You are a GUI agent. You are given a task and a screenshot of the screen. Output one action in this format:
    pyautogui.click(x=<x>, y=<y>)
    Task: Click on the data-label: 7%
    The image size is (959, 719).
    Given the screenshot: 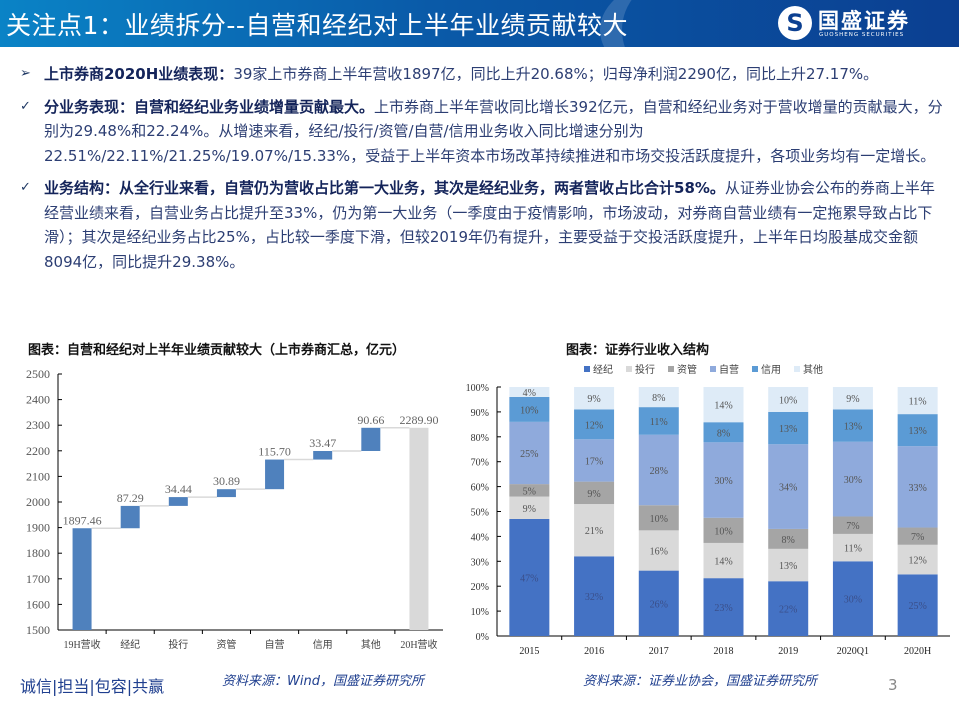 What is the action you would take?
    pyautogui.click(x=852, y=526)
    